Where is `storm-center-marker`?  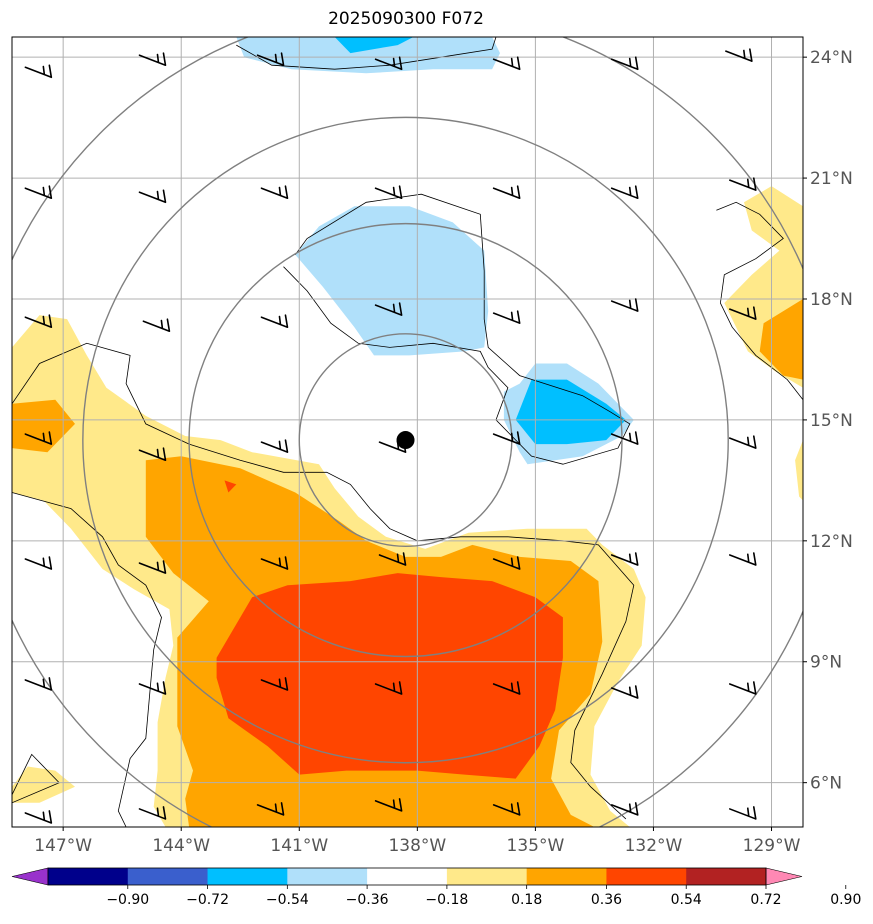 storm-center-marker is located at coordinates (405, 440).